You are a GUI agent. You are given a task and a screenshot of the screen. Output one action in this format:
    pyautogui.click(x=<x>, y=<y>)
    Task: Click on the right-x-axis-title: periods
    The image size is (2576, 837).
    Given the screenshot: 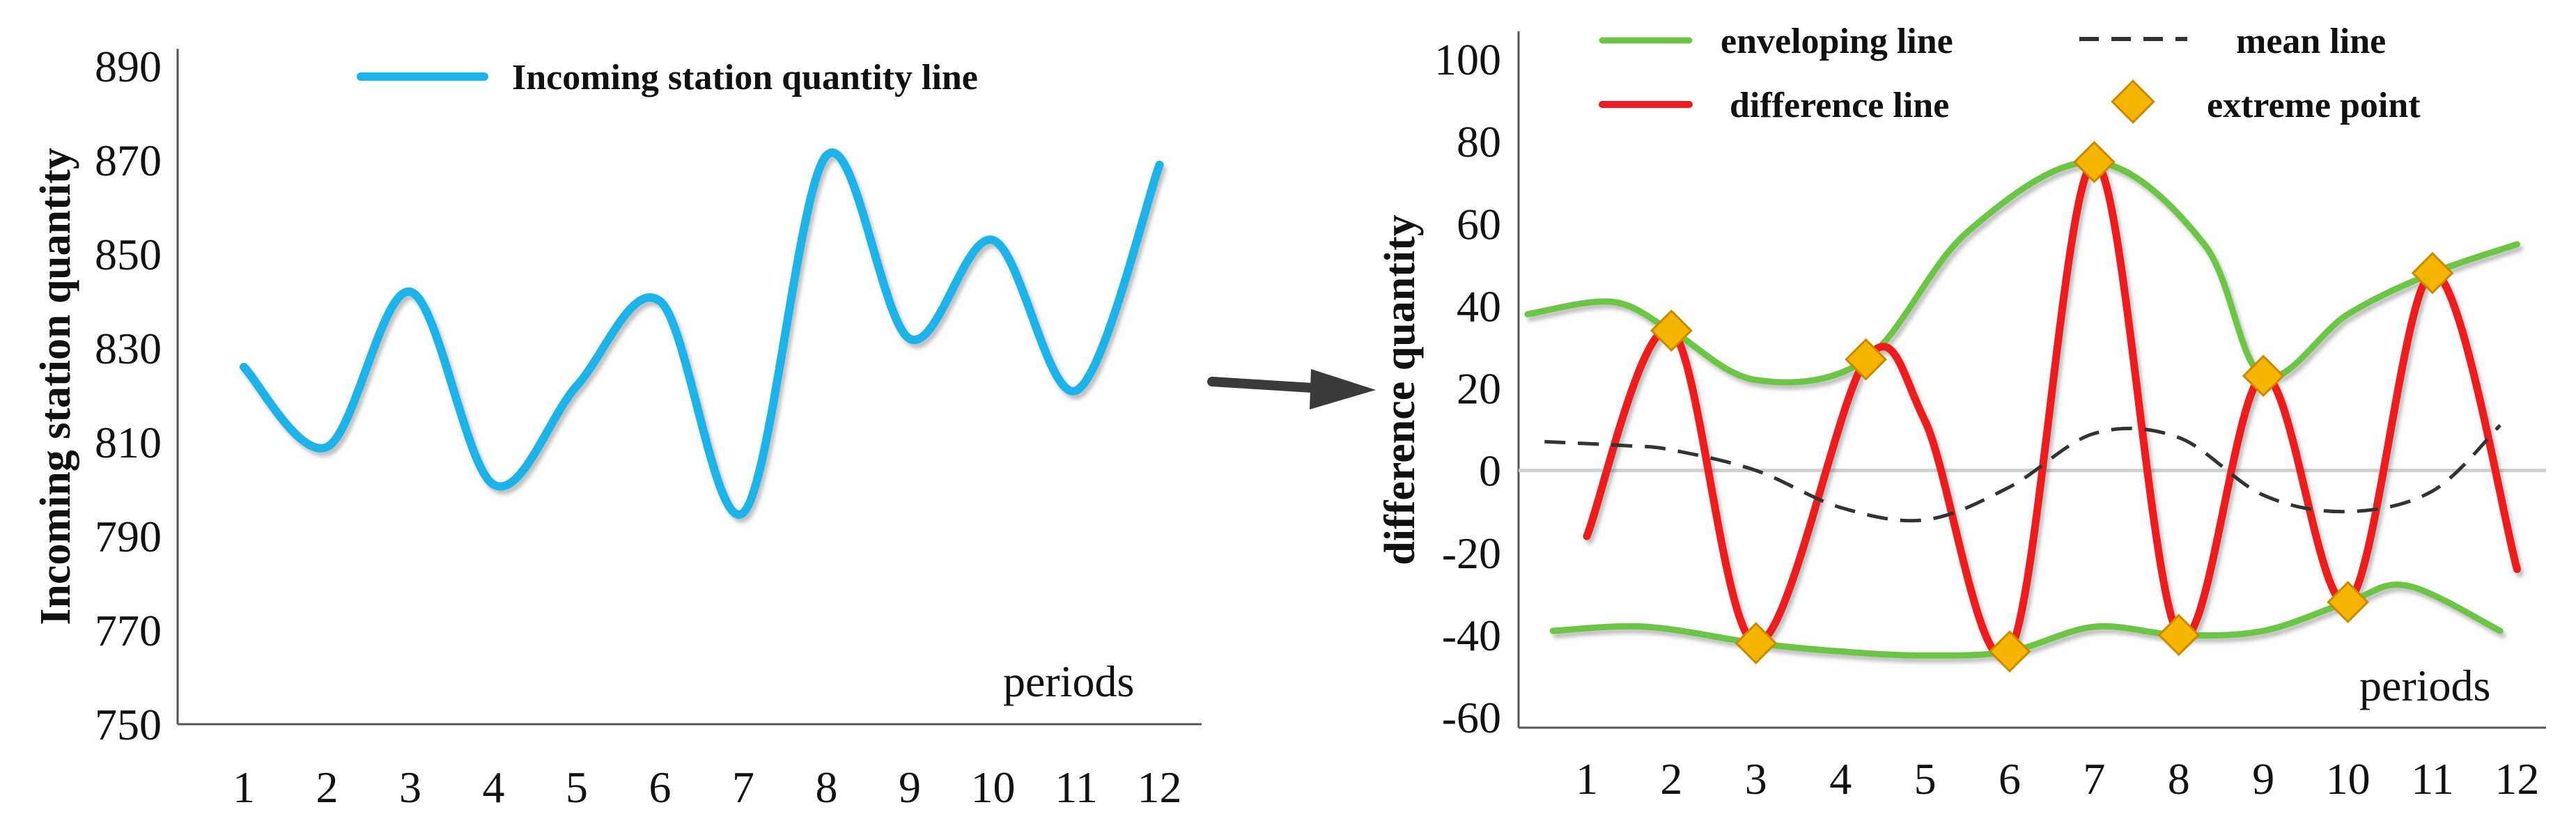 What is the action you would take?
    pyautogui.click(x=2424, y=686)
    